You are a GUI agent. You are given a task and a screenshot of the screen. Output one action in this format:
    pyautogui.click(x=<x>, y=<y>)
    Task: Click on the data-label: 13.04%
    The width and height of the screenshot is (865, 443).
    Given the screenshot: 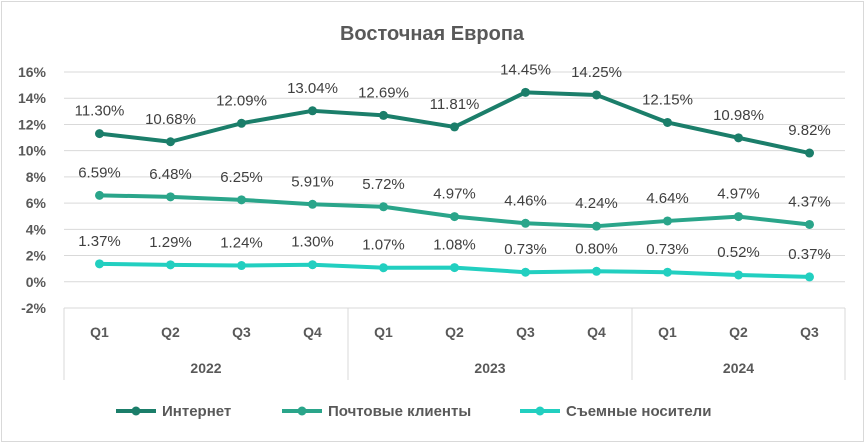 What is the action you would take?
    pyautogui.click(x=312, y=88)
    